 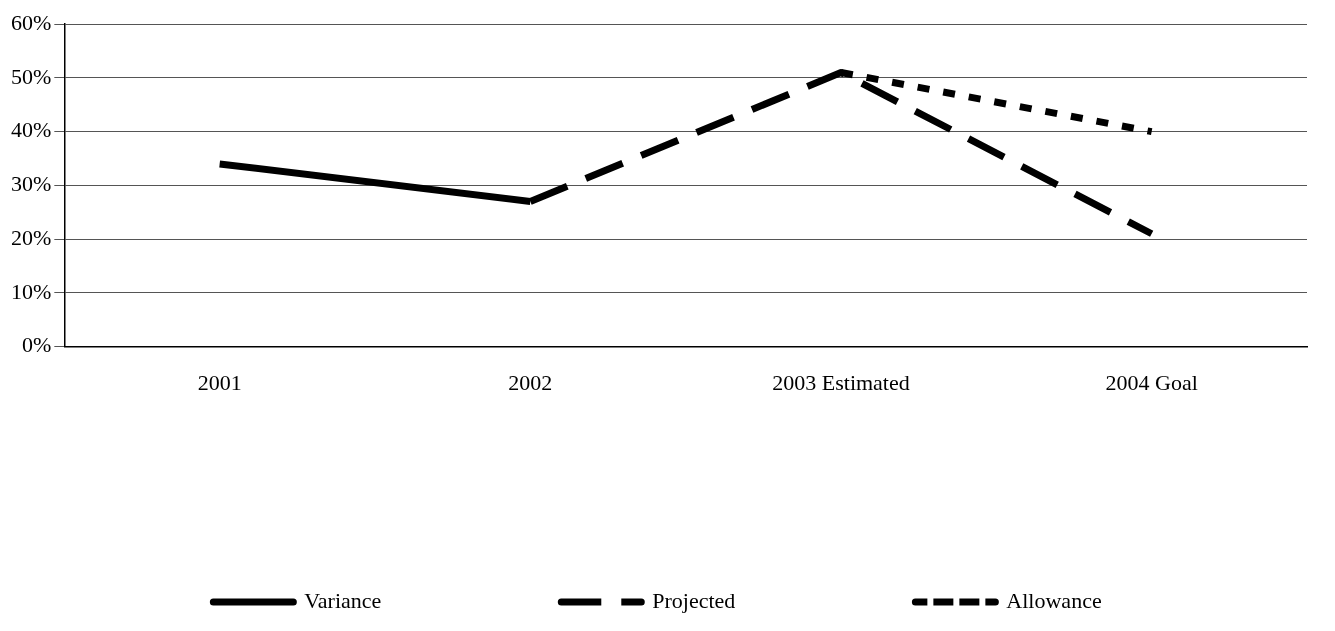 What do you see at coordinates (694, 600) in the screenshot?
I see `legend-label: Projected` at bounding box center [694, 600].